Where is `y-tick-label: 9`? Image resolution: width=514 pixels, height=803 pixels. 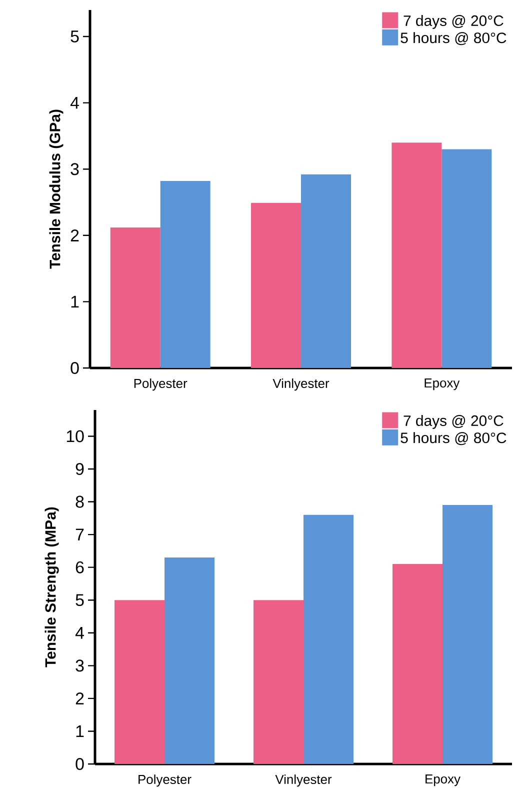 y-tick-label: 9 is located at coordinates (80, 469).